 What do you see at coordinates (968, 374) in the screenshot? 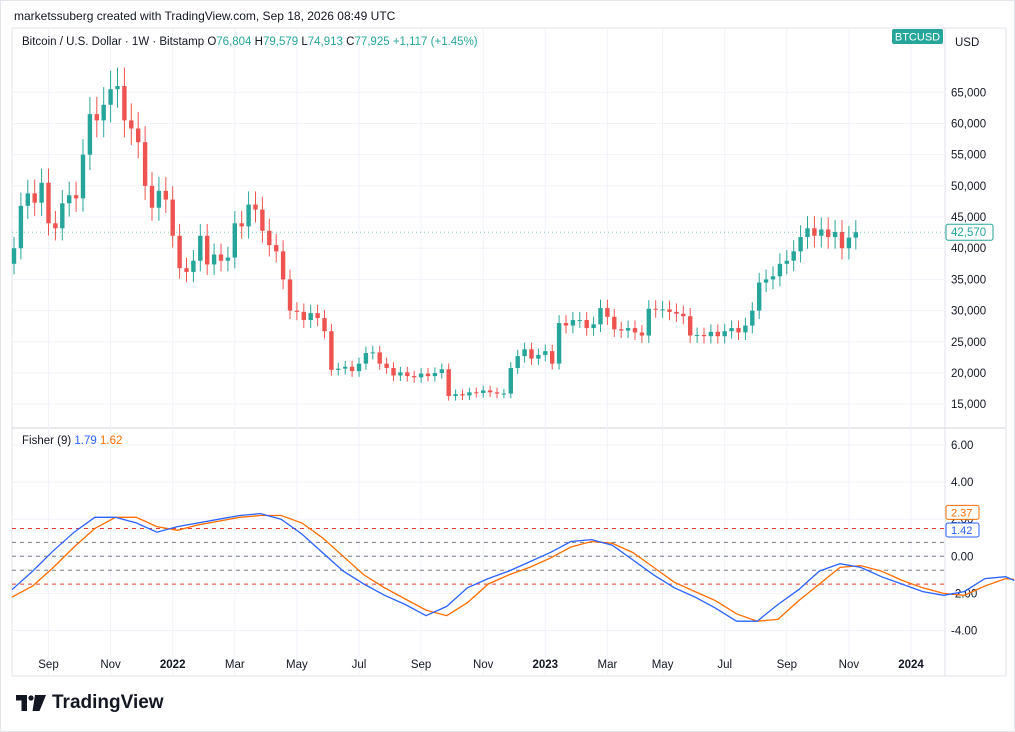
I see `price-tick-label: 20,000` at bounding box center [968, 374].